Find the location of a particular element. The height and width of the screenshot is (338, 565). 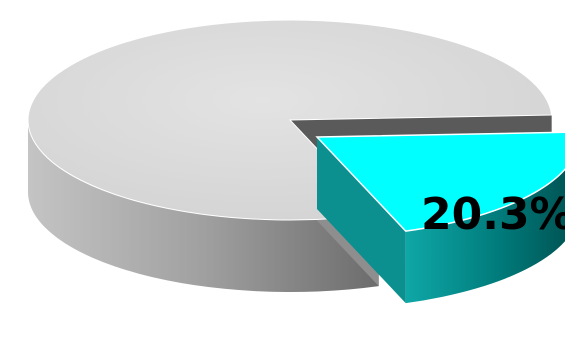

slice-top-small is located at coordinates (440, 181).